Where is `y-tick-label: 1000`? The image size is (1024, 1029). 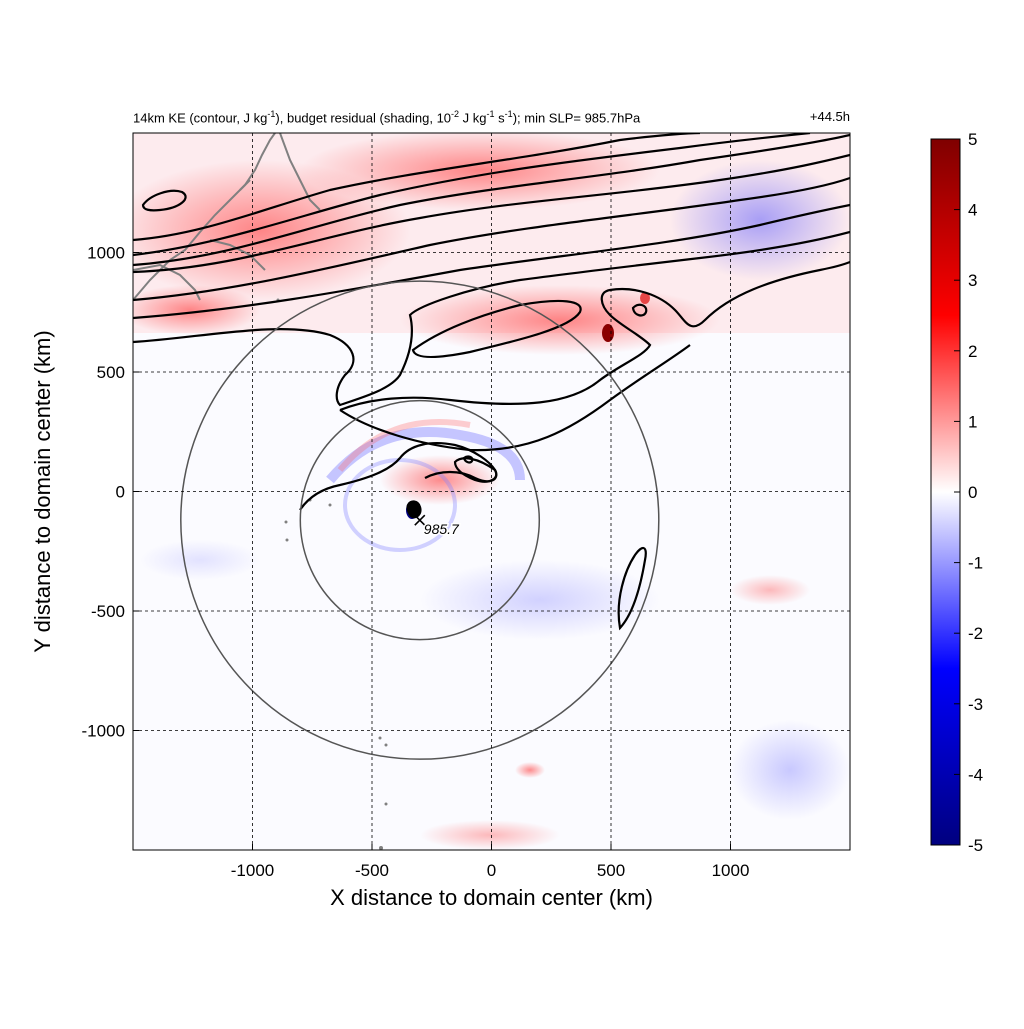 y-tick-label: 1000 is located at coordinates (106, 253).